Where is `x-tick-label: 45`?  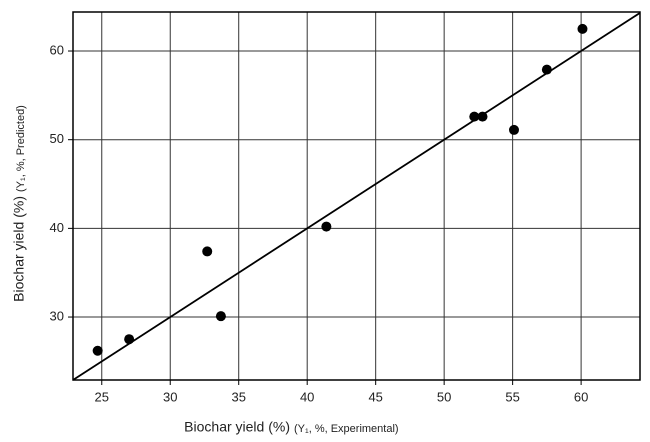 x-tick-label: 45 is located at coordinates (375, 396).